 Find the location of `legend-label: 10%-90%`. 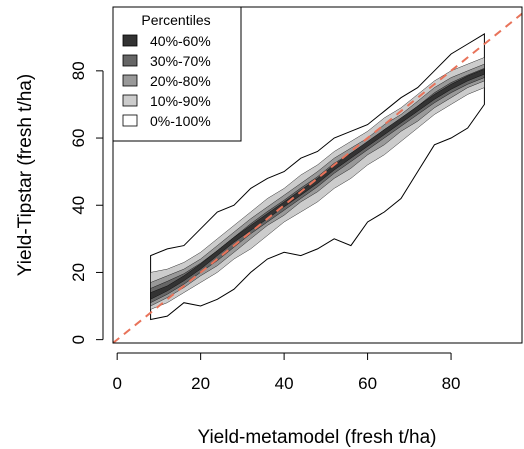

legend-label: 10%-90% is located at coordinates (180, 101).